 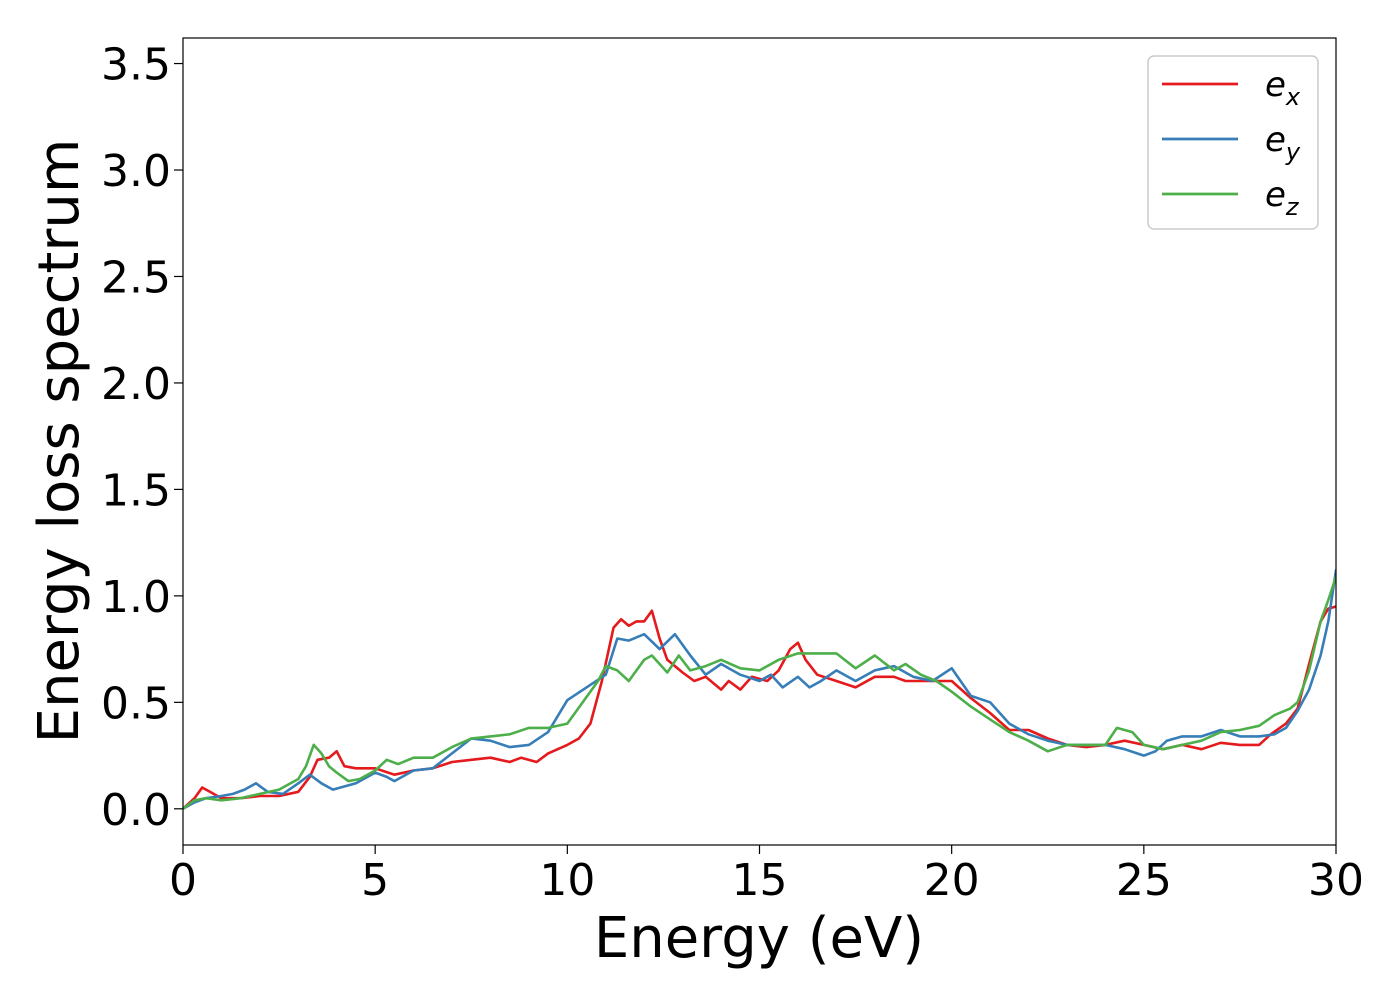 I want to click on legend-label-y: ey, so click(x=1283, y=143).